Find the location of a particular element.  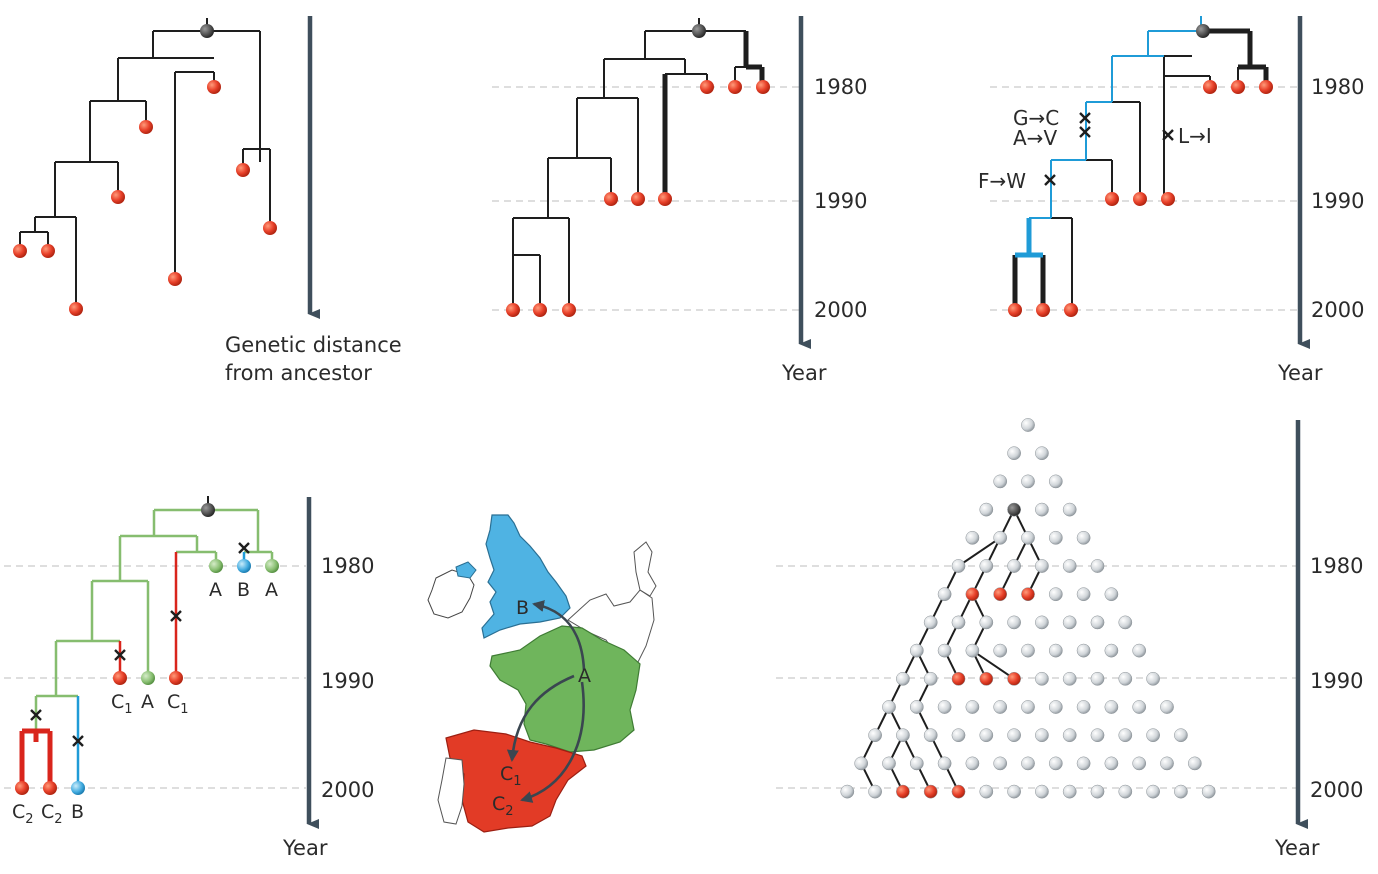

panel-c-tree: G→C A→V L→I F→W 1980 1990 2000 Year is located at coordinates (1171, 200).